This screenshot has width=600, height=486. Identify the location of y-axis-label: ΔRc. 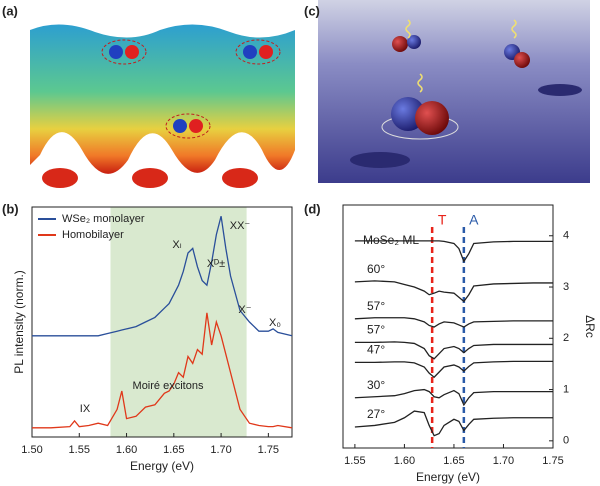
(590, 326).